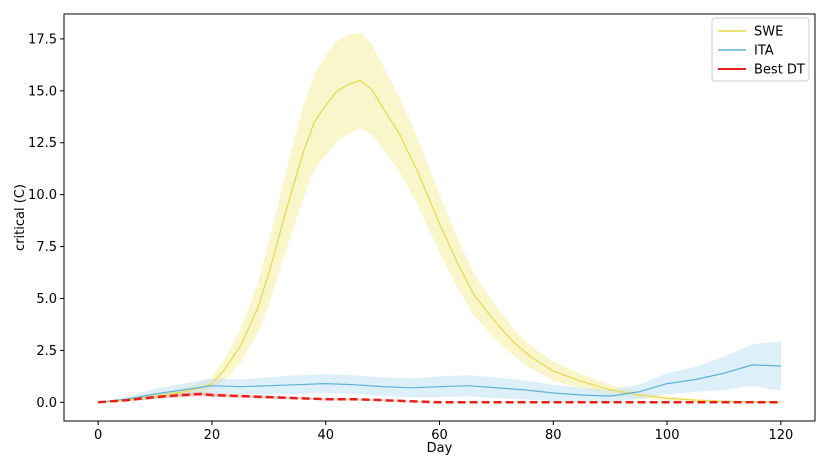  Describe the element at coordinates (46, 247) in the screenshot. I see `y-tick-label: 7.5` at that location.